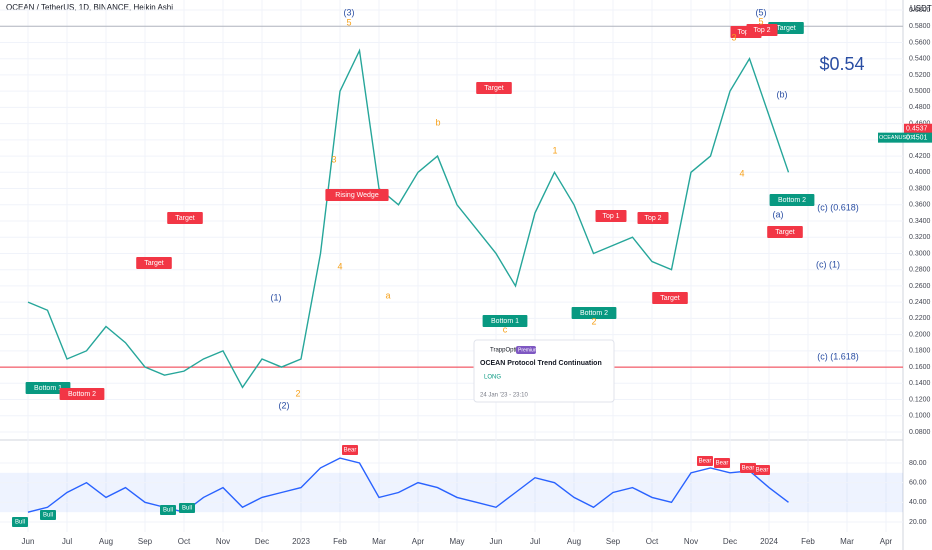 The width and height of the screenshot is (932, 550). I want to click on annotation: Rising Wedge, so click(357, 195).